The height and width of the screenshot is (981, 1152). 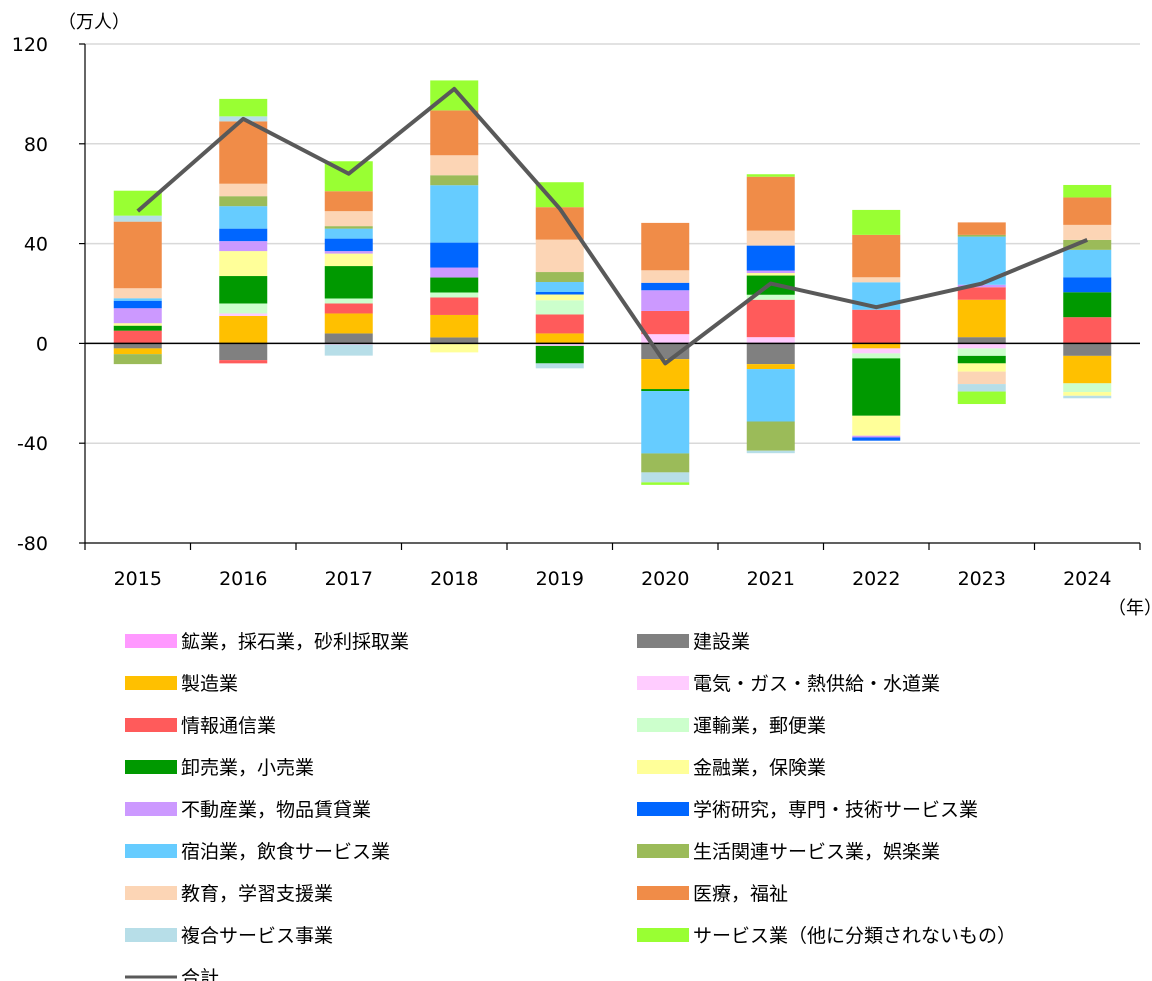 What do you see at coordinates (721, 642) in the screenshot?
I see `legend-label: 建設業` at bounding box center [721, 642].